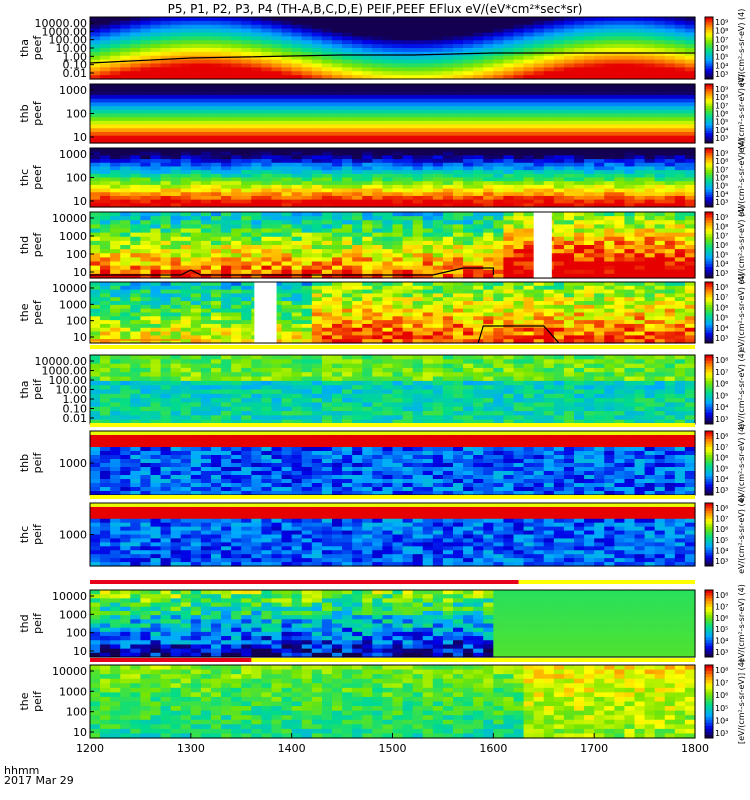 The height and width of the screenshot is (800, 750). I want to click on colorbar-tick-label: 10³, so click(721, 74).